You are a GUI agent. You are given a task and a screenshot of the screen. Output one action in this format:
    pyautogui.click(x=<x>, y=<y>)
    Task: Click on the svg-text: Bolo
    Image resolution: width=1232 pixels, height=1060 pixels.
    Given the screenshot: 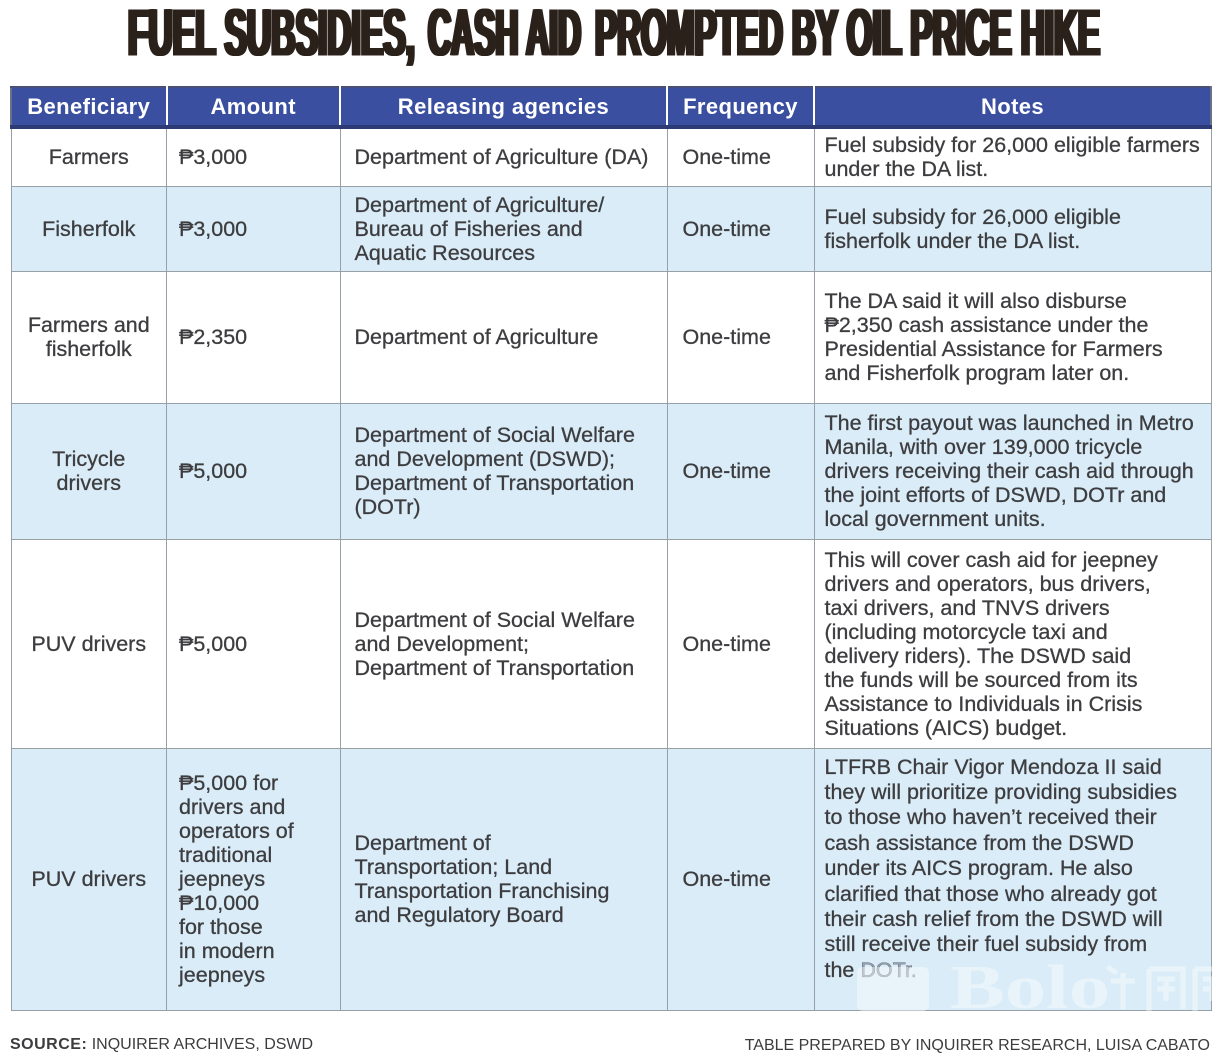 What is the action you would take?
    pyautogui.click(x=1030, y=985)
    